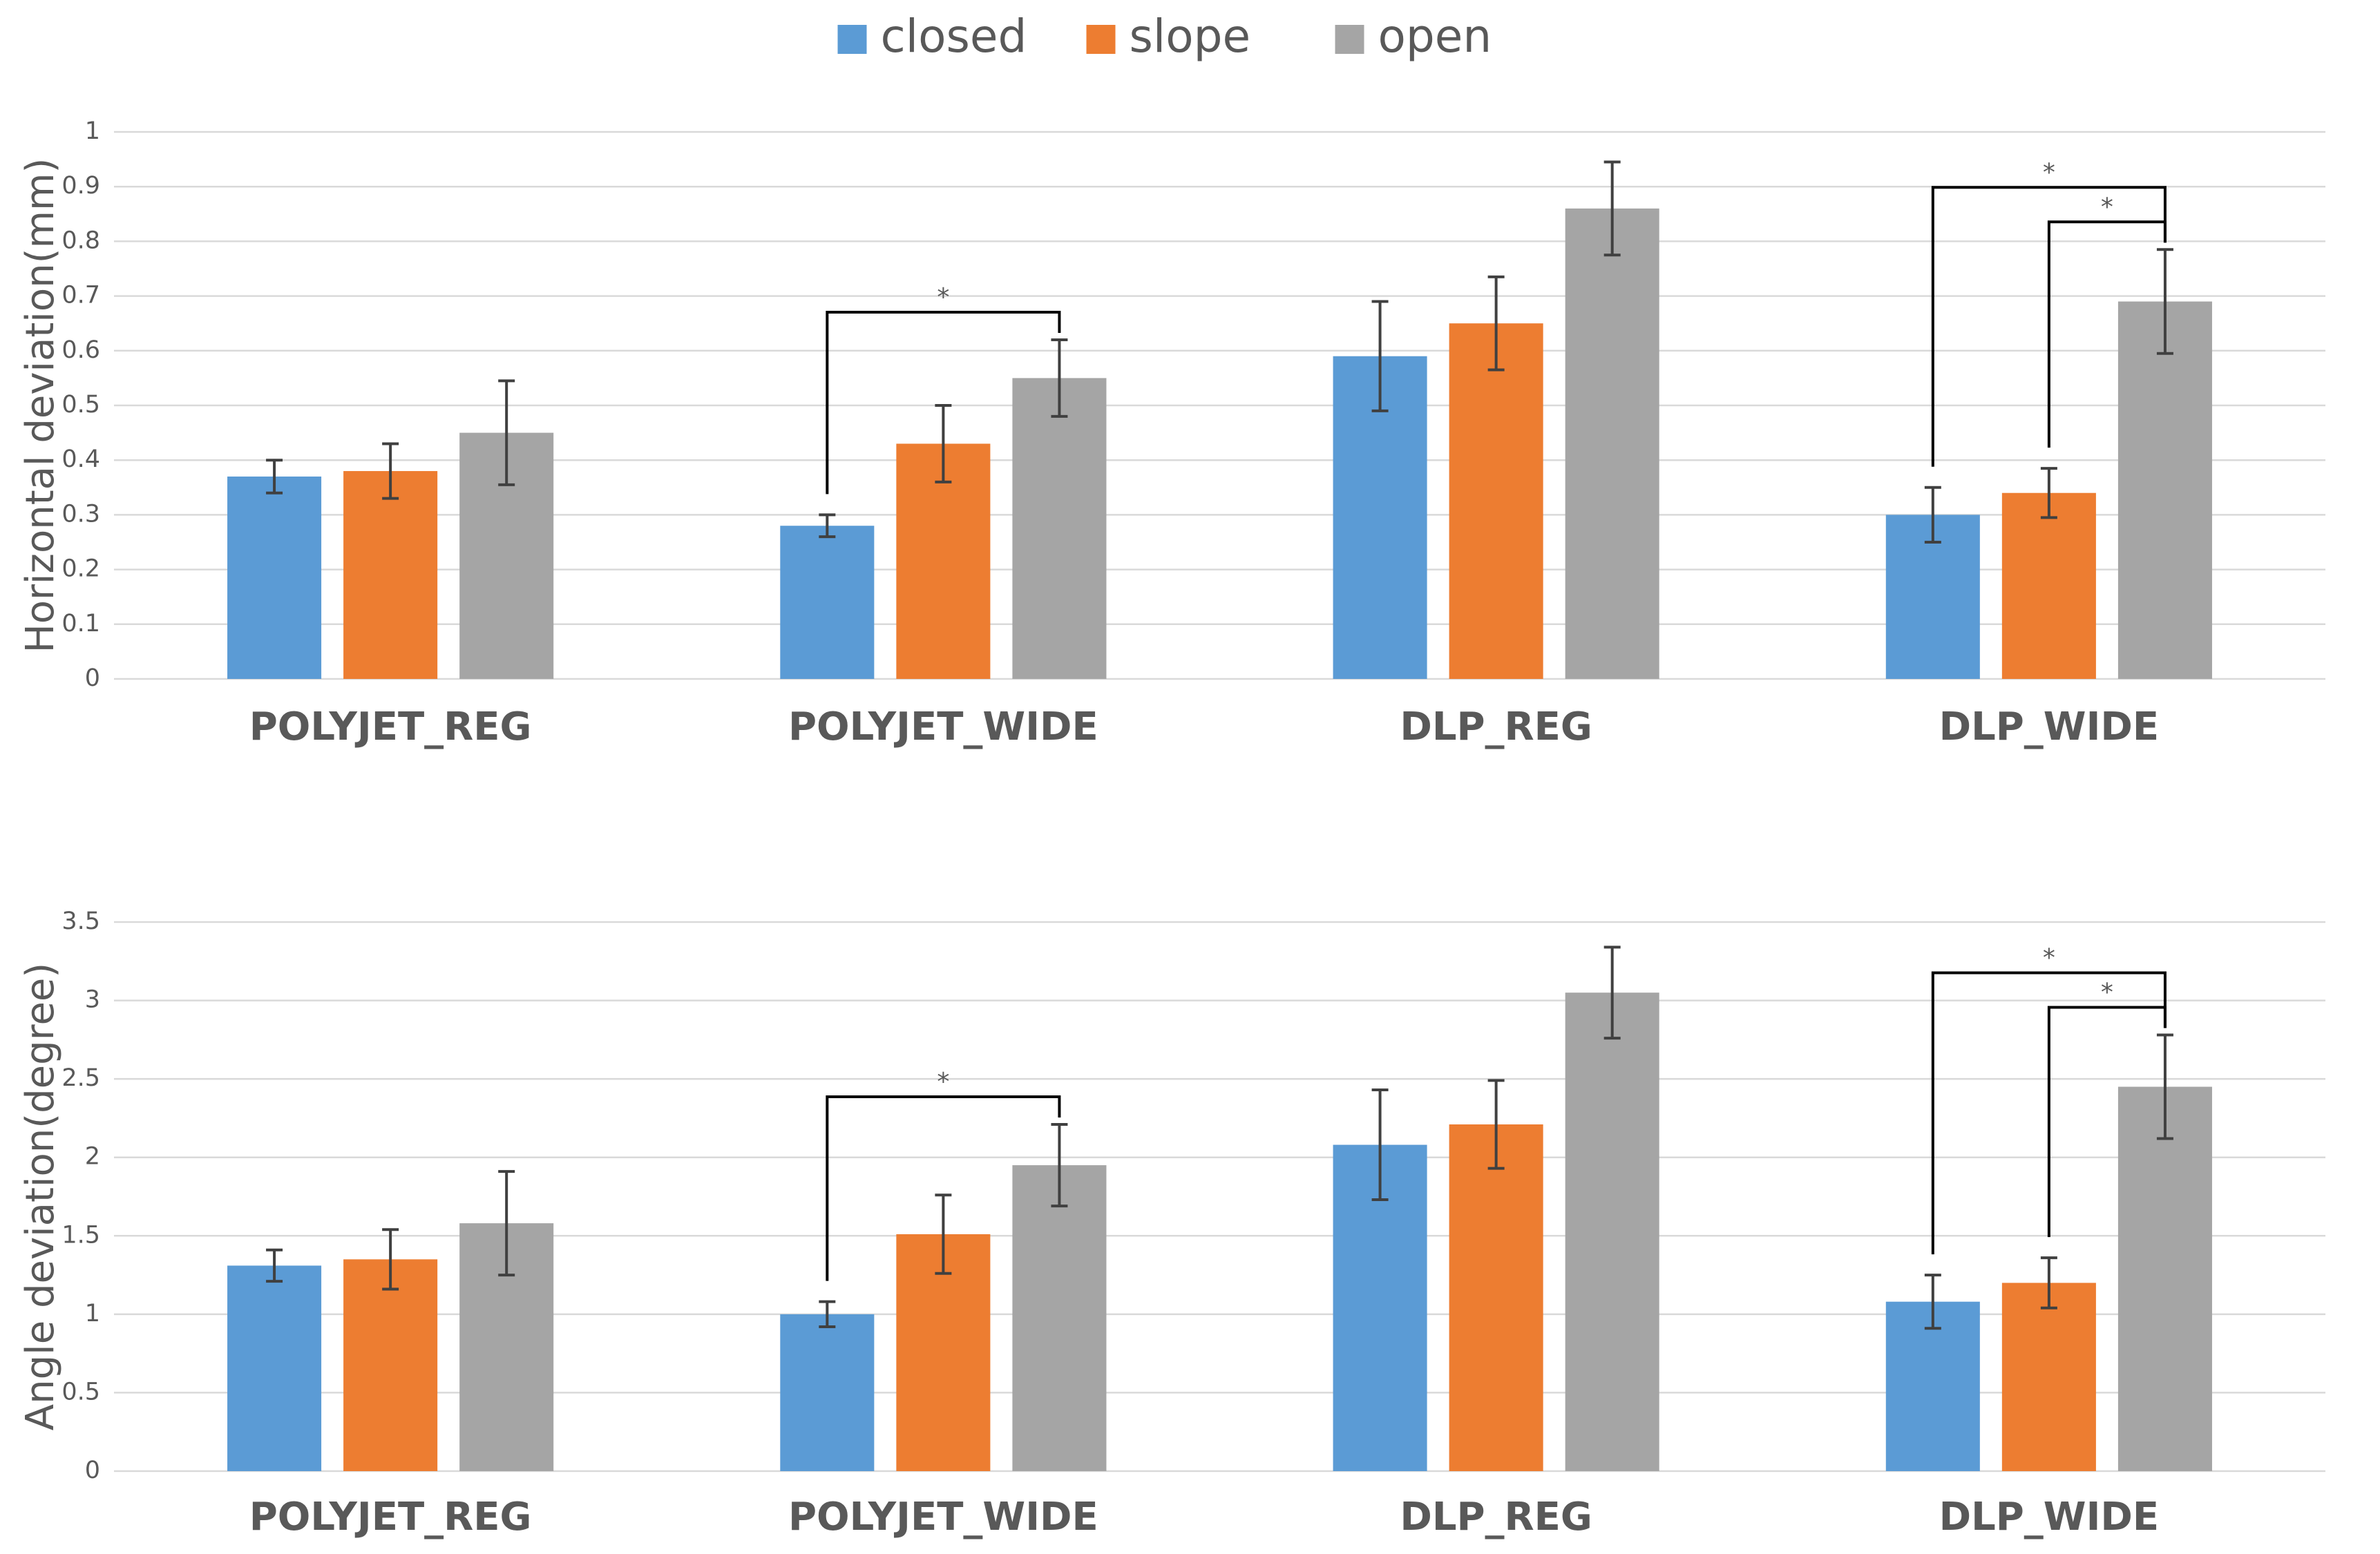 The height and width of the screenshot is (1554, 2380). I want to click on y-tick-label: 1.5, so click(80, 1235).